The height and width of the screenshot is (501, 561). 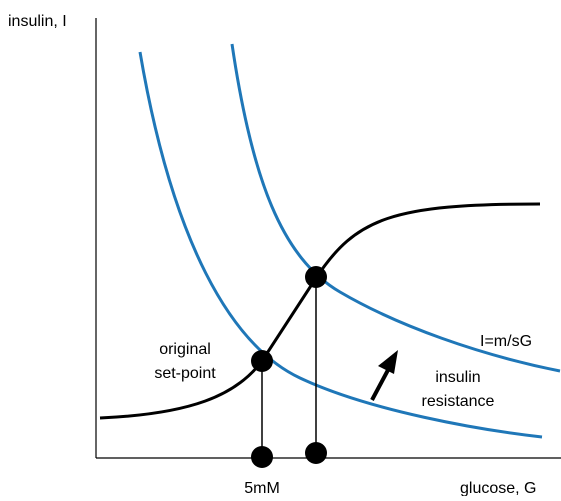 I want to click on annotation: resistance, so click(x=458, y=401).